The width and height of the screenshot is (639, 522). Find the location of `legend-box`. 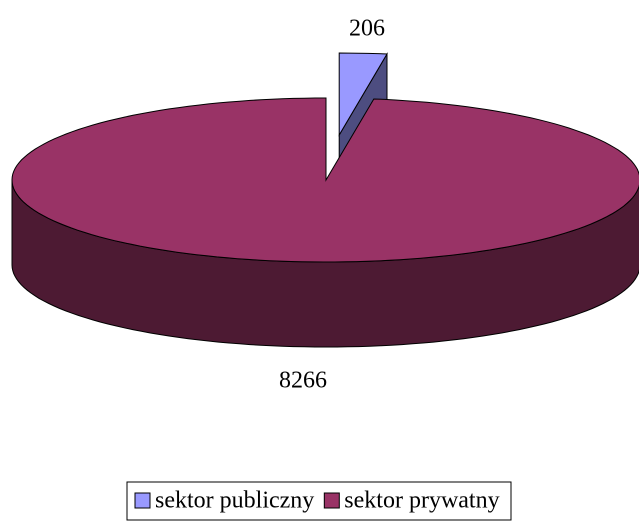

legend-box is located at coordinates (319, 501).